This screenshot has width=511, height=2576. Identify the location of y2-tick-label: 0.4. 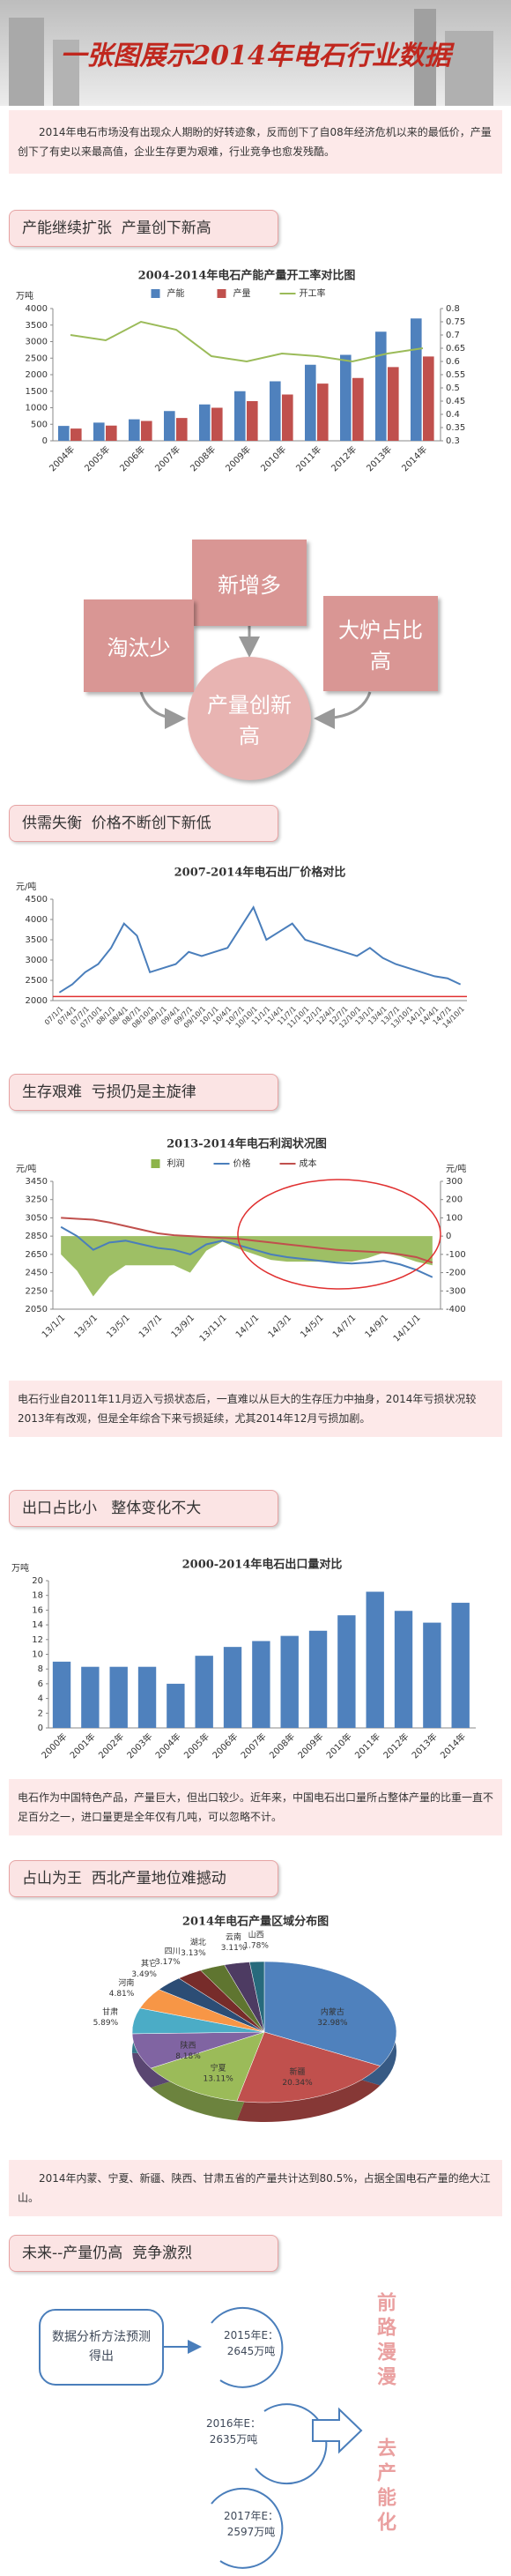
(453, 415).